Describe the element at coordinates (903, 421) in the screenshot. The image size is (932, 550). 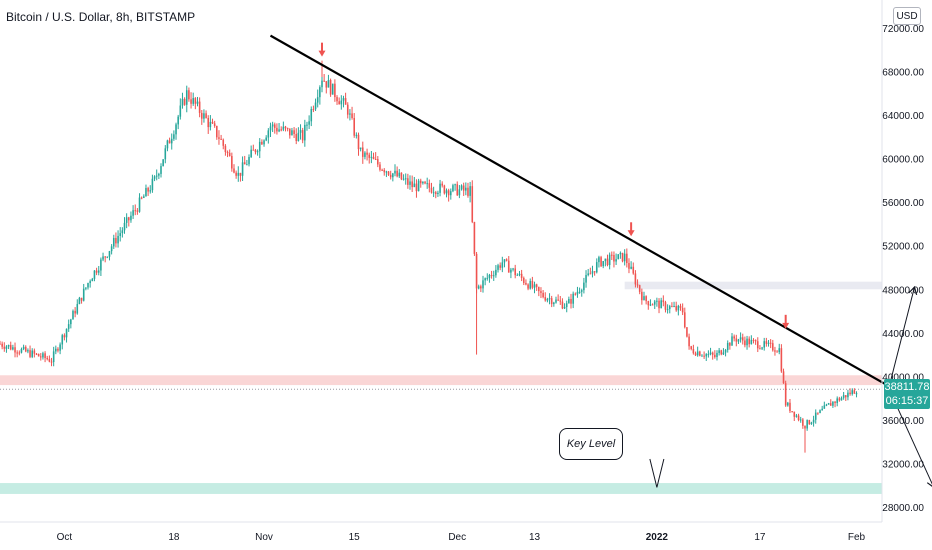
I see `price-tick-label: 36000.00` at that location.